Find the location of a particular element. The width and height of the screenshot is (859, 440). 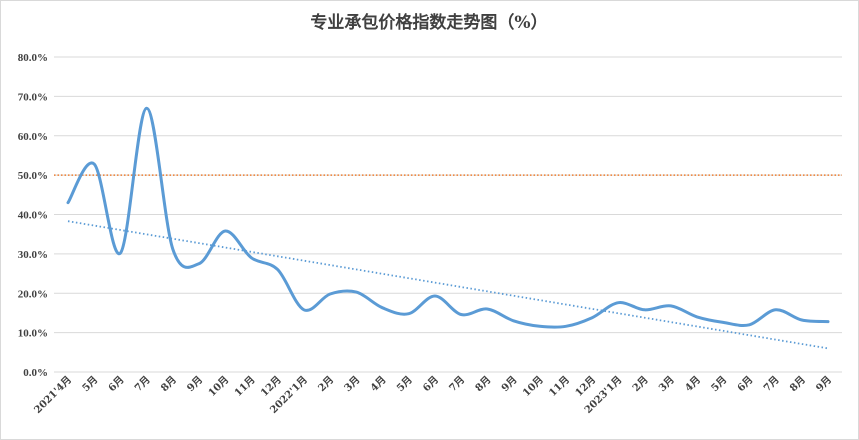

x-tick-label: 2021'4月 is located at coordinates (53, 395).